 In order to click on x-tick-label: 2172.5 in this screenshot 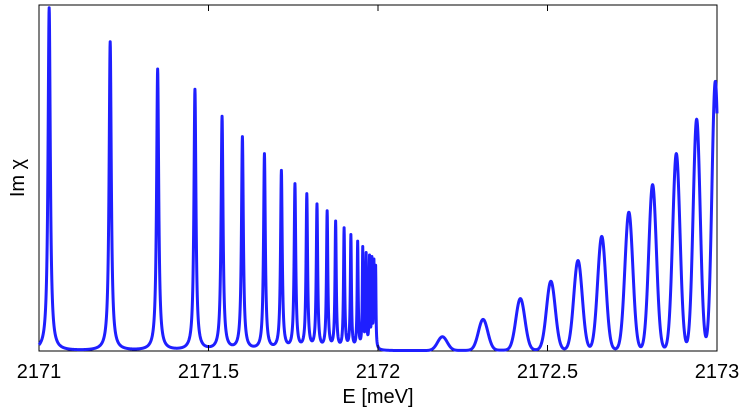, I will do `click(547, 372)`.